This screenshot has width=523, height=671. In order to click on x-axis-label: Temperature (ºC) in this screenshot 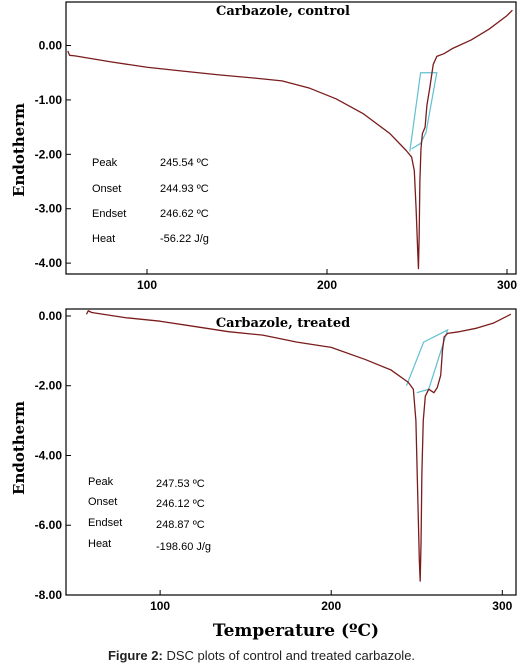, I will do `click(296, 631)`.